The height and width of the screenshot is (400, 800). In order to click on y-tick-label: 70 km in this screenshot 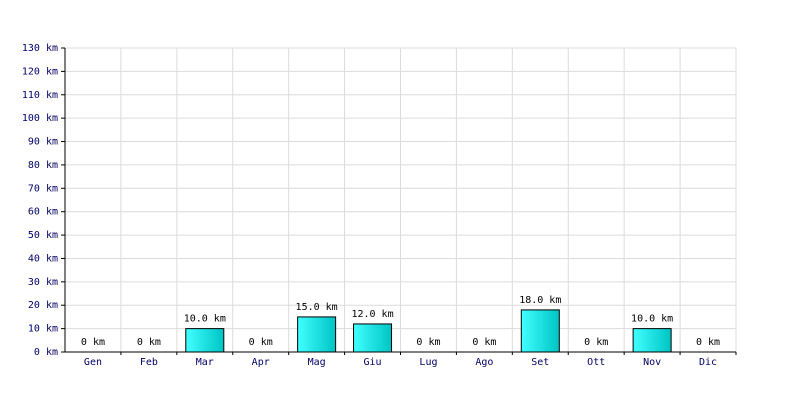, I will do `click(43, 188)`.